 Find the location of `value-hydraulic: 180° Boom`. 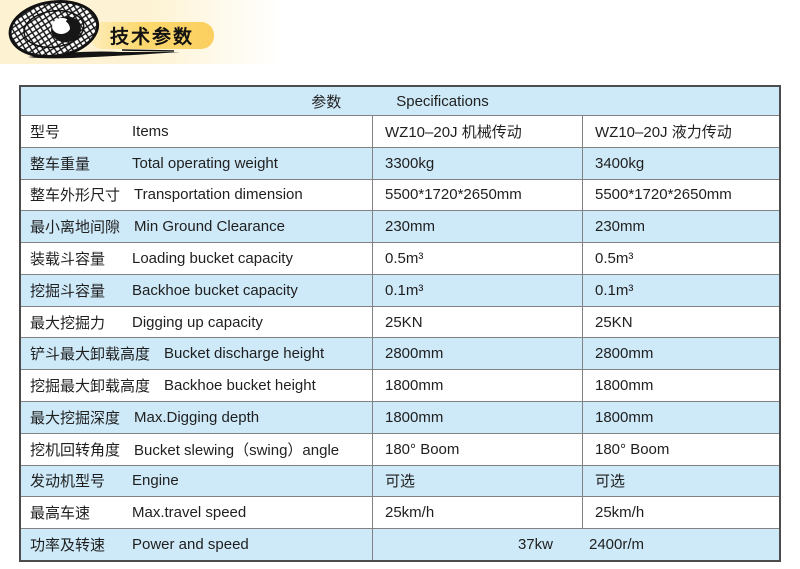

value-hydraulic: 180° Boom is located at coordinates (632, 449).